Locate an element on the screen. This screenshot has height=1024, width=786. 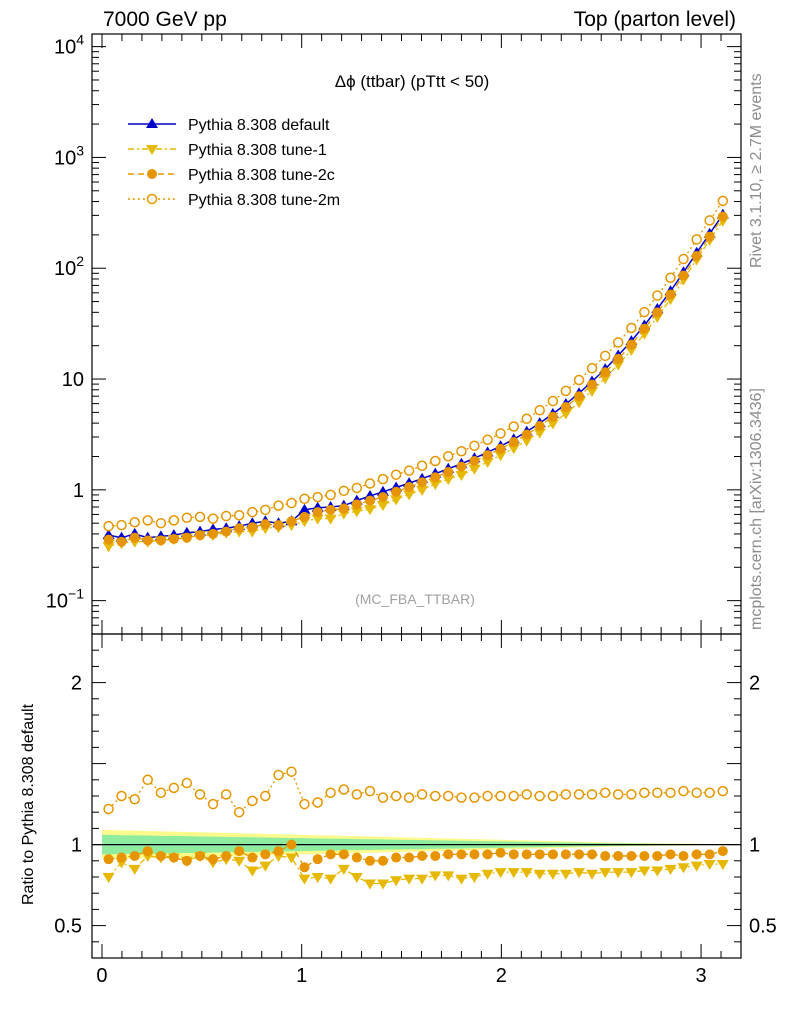
ratio-y-tick-label-right: 2 is located at coordinates (754, 684).